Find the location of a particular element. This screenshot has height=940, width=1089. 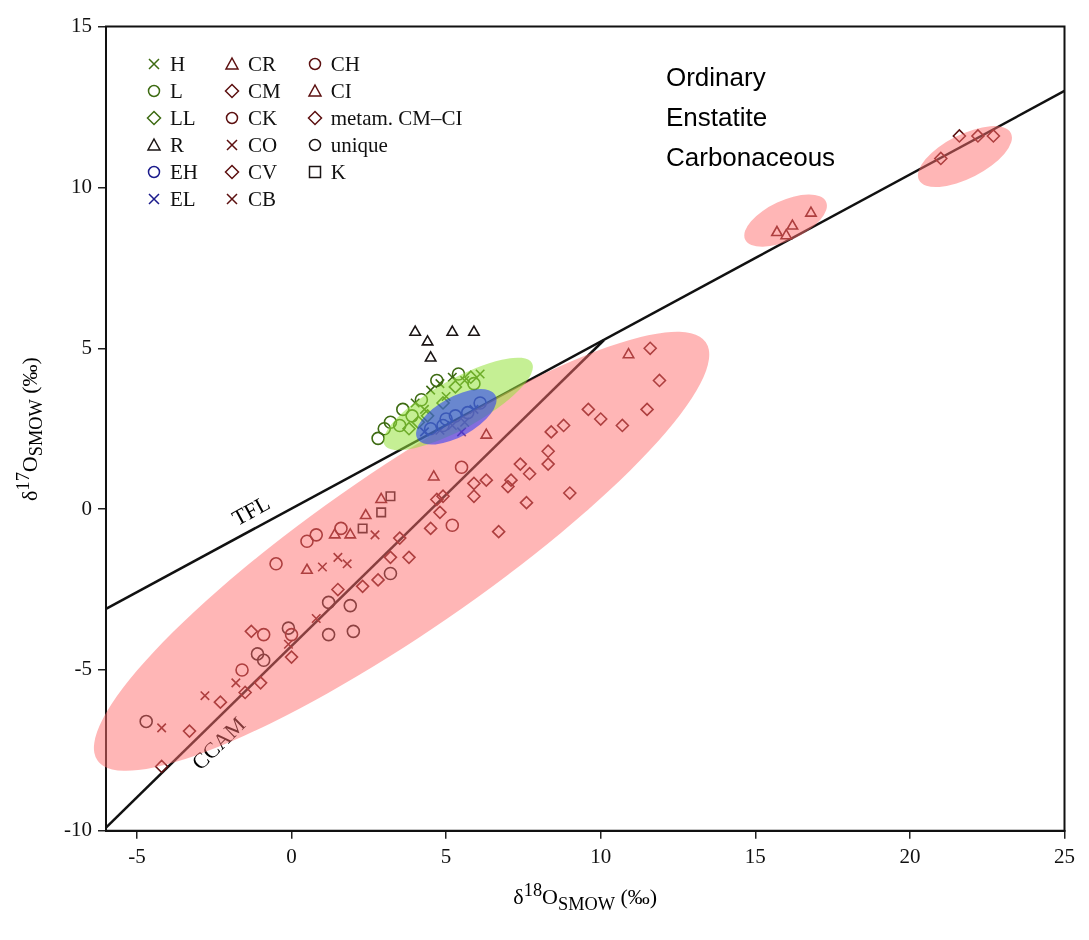

legend-label: K is located at coordinates (338, 172).